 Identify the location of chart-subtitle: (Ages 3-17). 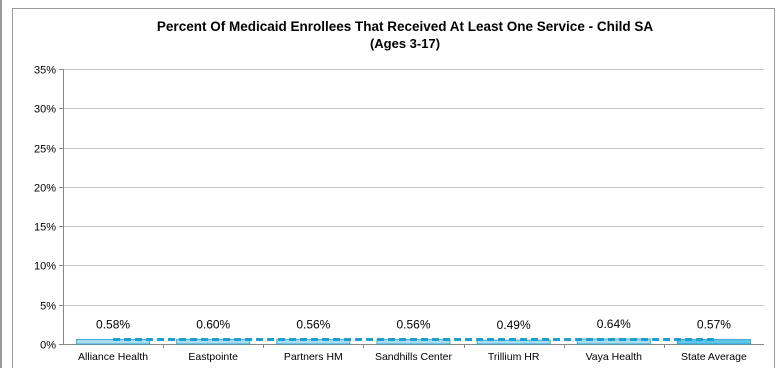
(405, 43).